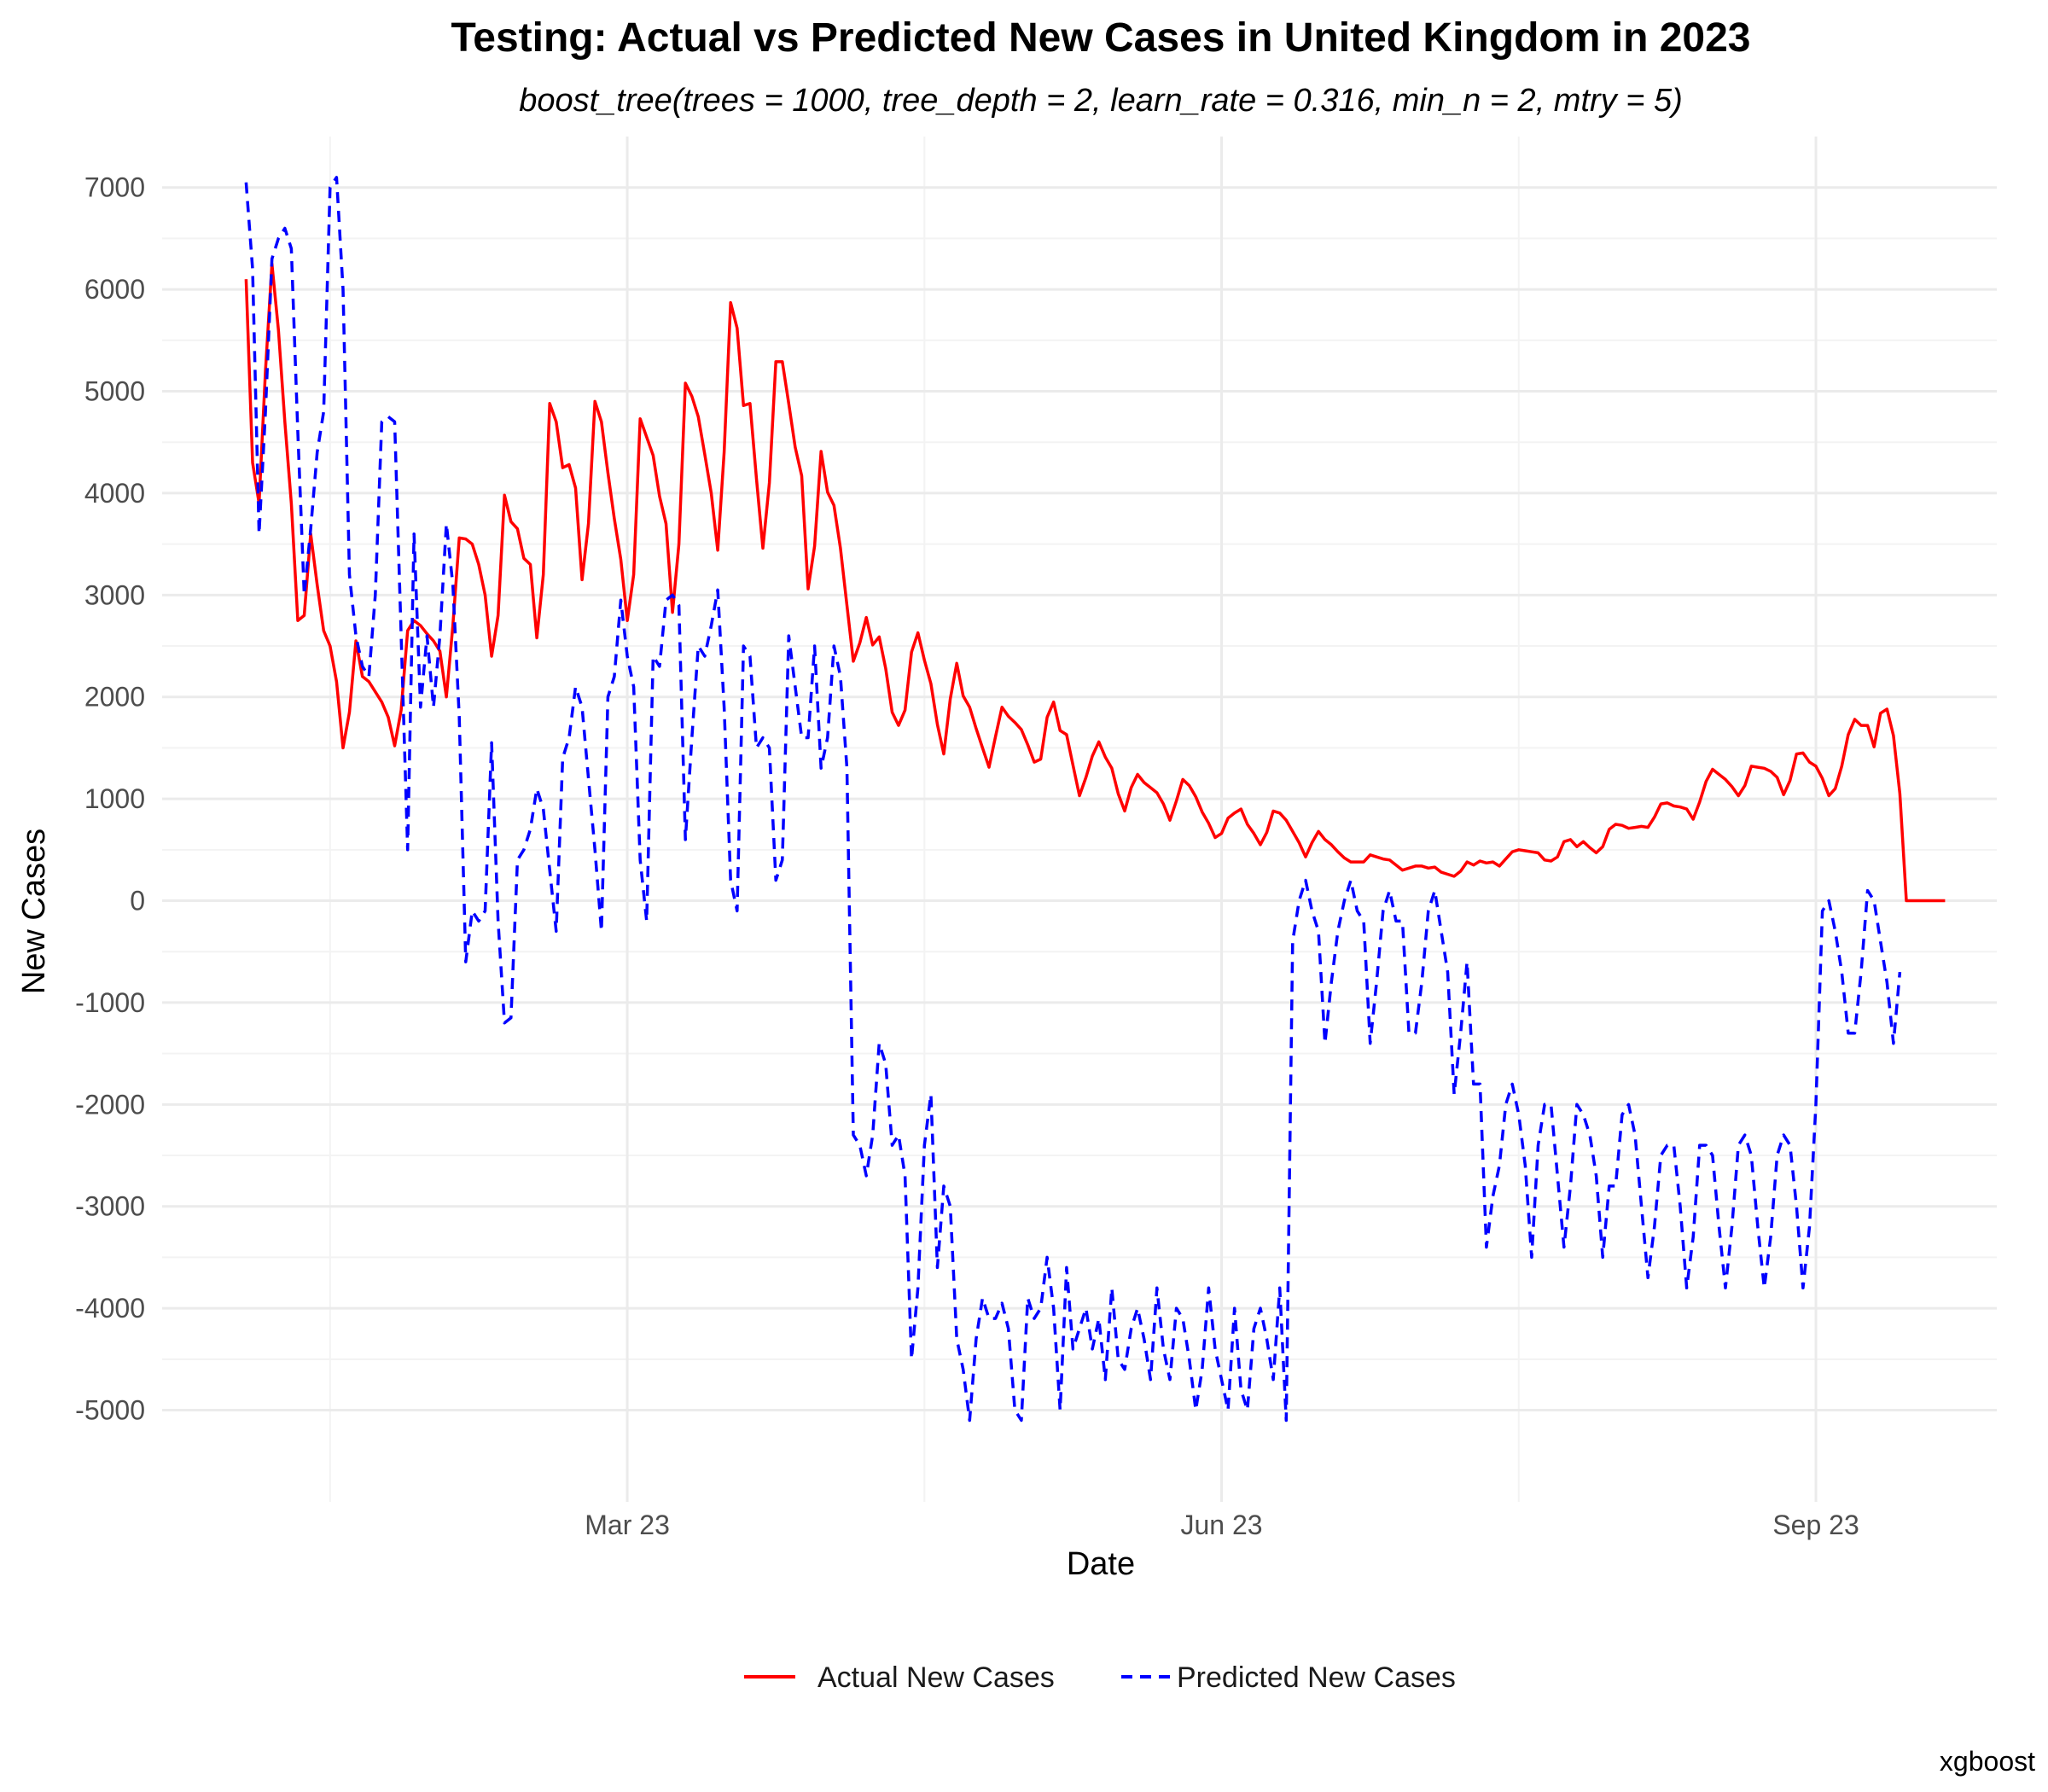  I want to click on y-tick-label: -3000, so click(110, 1206).